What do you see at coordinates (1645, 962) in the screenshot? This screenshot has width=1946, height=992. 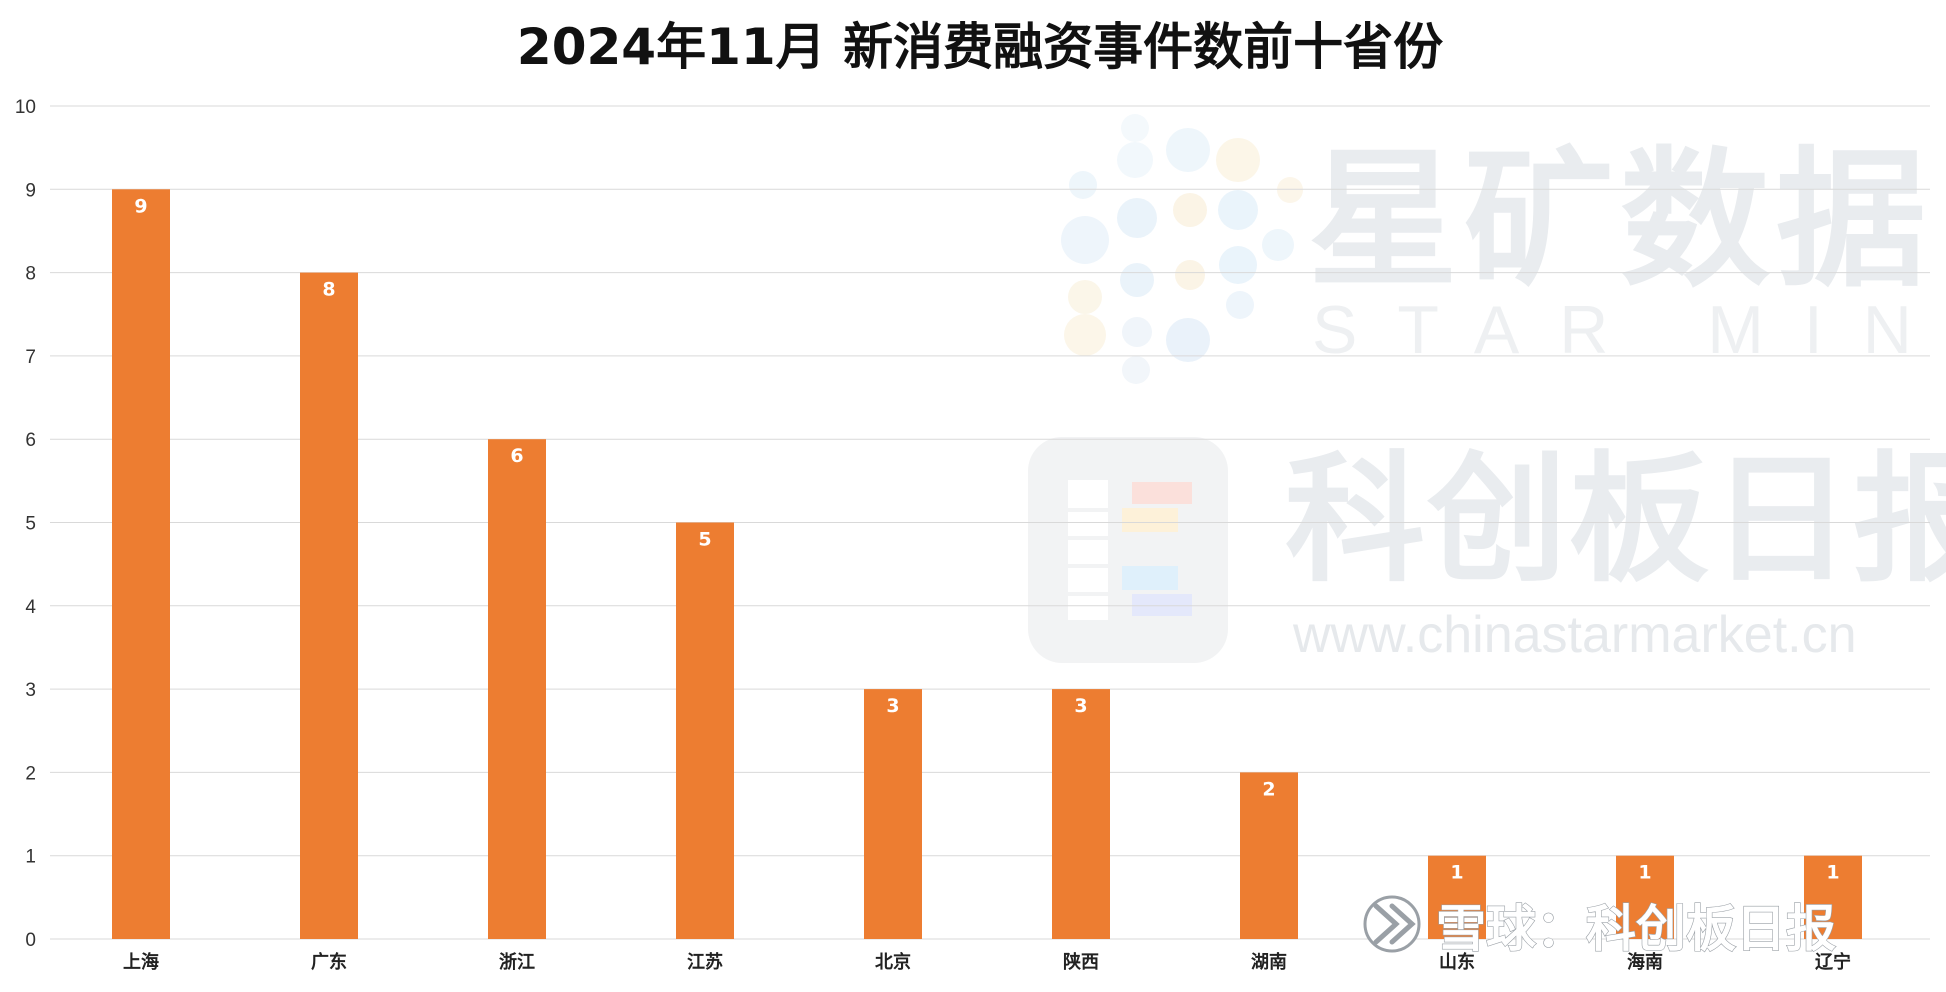 I see `x-tick-label: 海南` at bounding box center [1645, 962].